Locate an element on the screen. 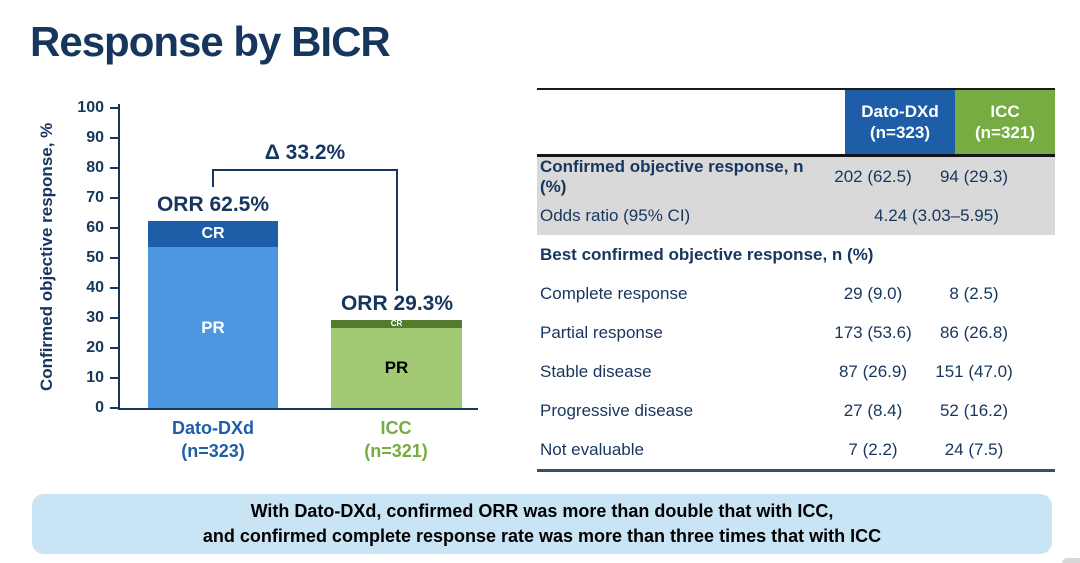 Image resolution: width=1080 pixels, height=563 pixels. y-tick-label: 10 is located at coordinates (95, 377).